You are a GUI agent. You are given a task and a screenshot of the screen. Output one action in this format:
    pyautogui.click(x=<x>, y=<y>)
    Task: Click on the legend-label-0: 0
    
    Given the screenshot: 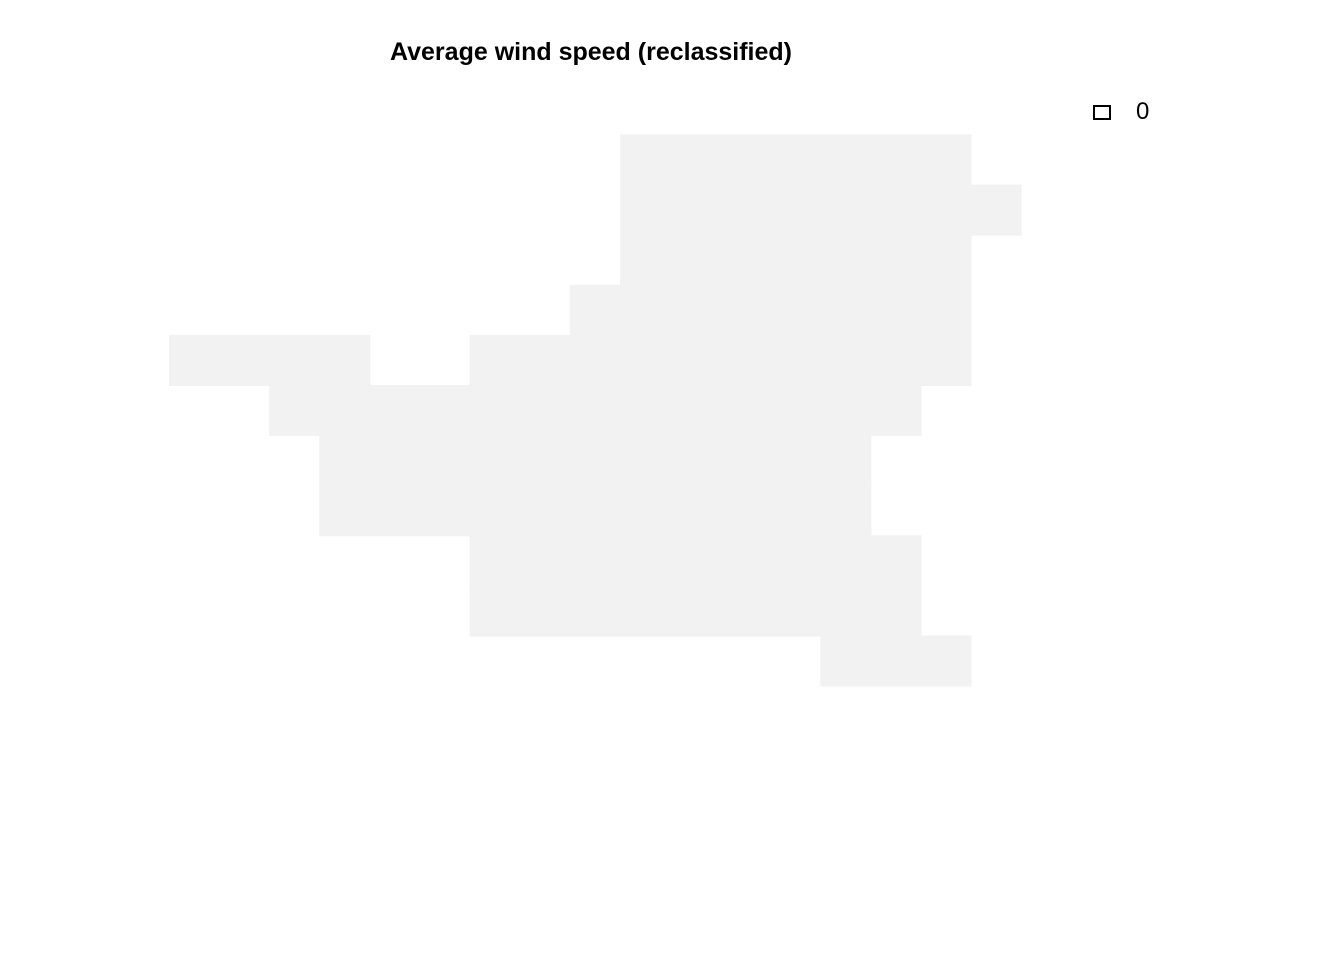 What is the action you would take?
    pyautogui.click(x=1143, y=111)
    